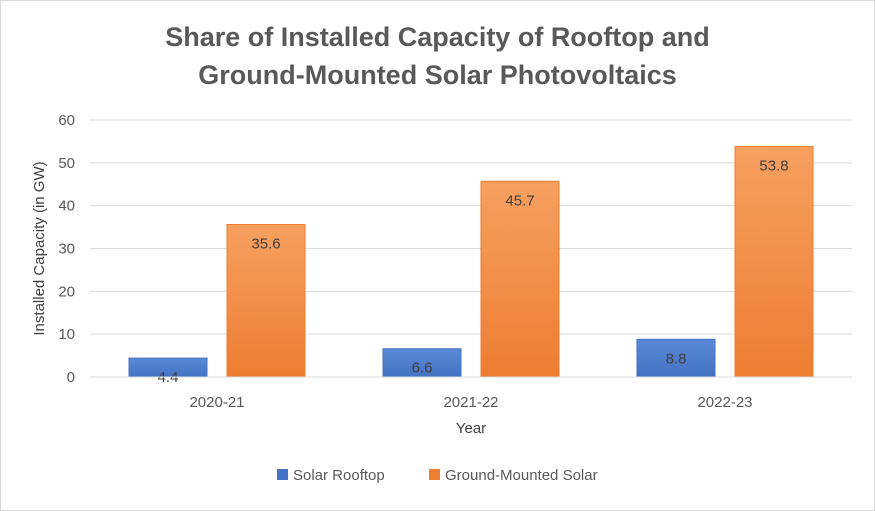  What do you see at coordinates (168, 377) in the screenshot?
I see `data-label: 4.4` at bounding box center [168, 377].